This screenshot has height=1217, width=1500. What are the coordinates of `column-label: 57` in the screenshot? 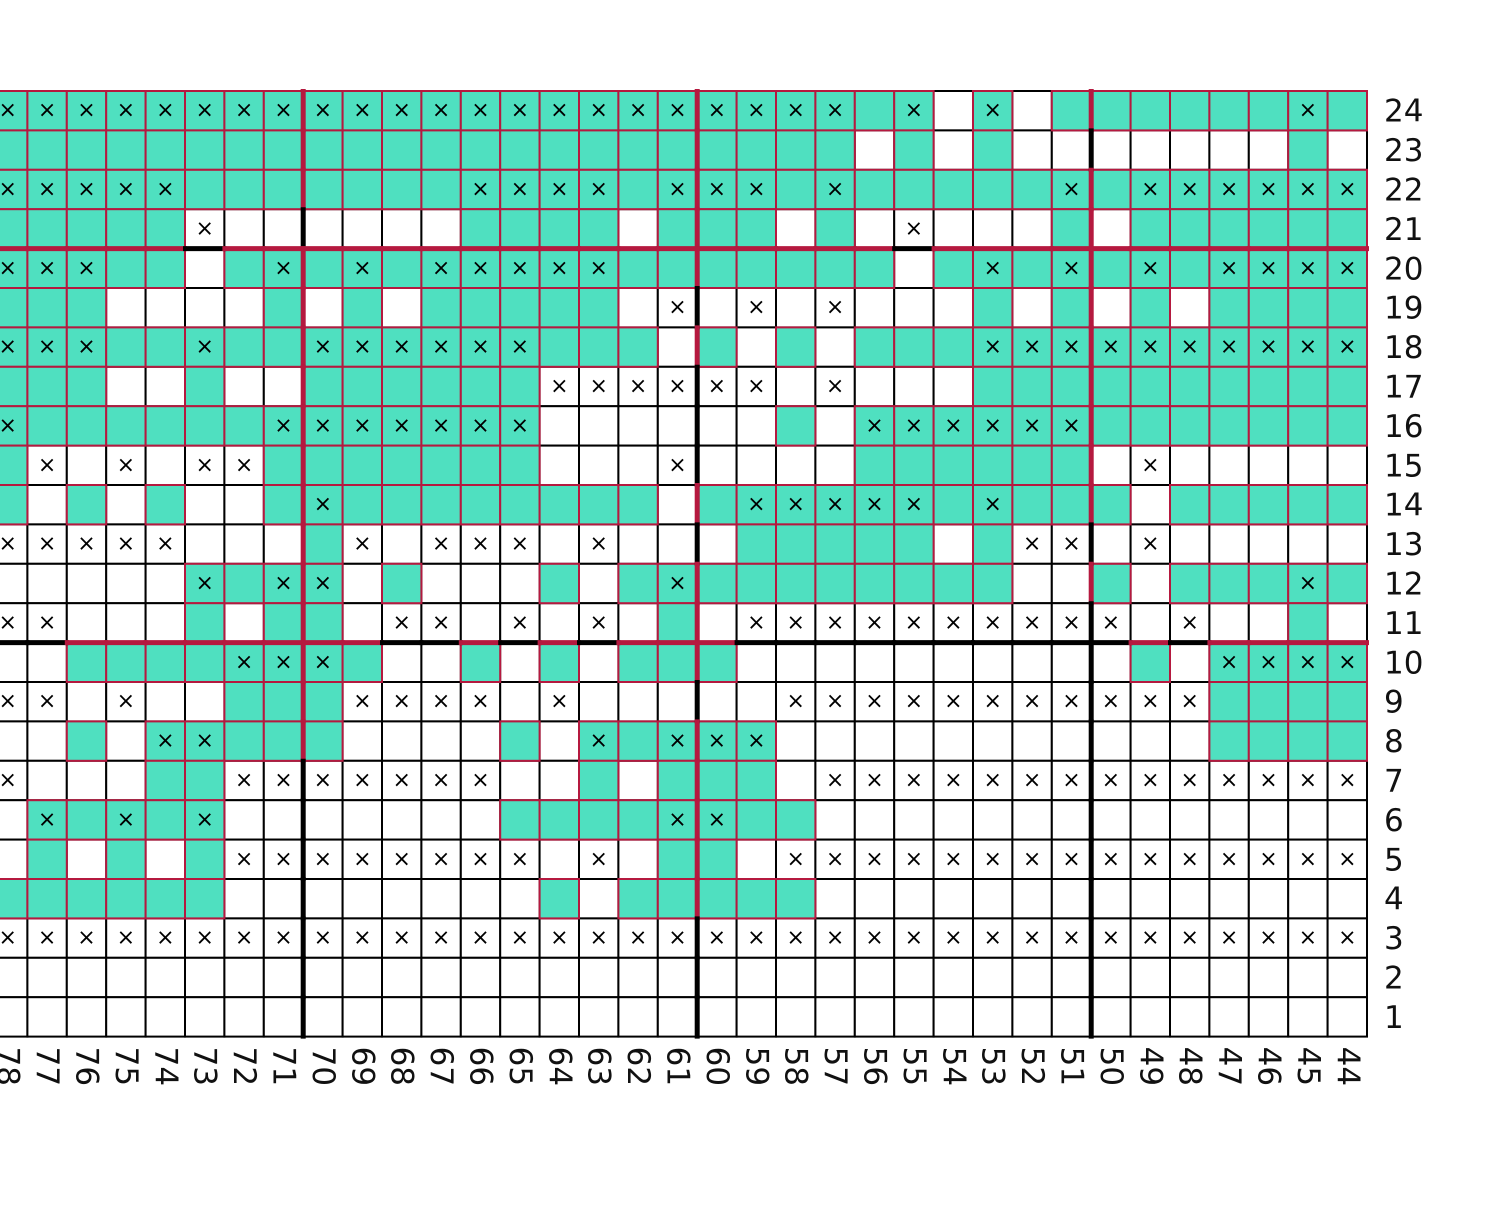 It's located at (835, 1066).